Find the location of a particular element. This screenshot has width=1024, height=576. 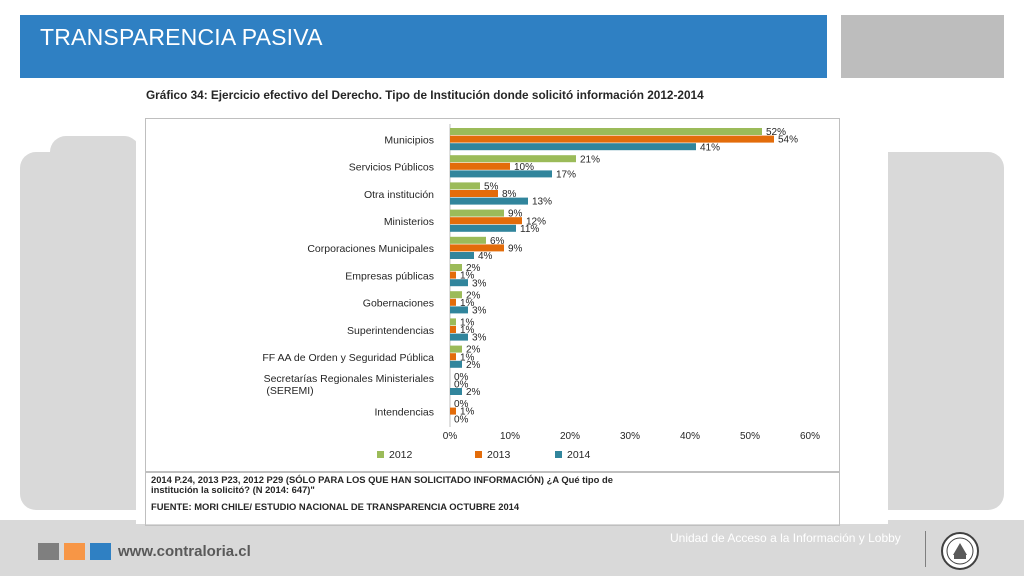

category-label: FF AA de Orden y Seguridad Pública is located at coordinates (348, 358).